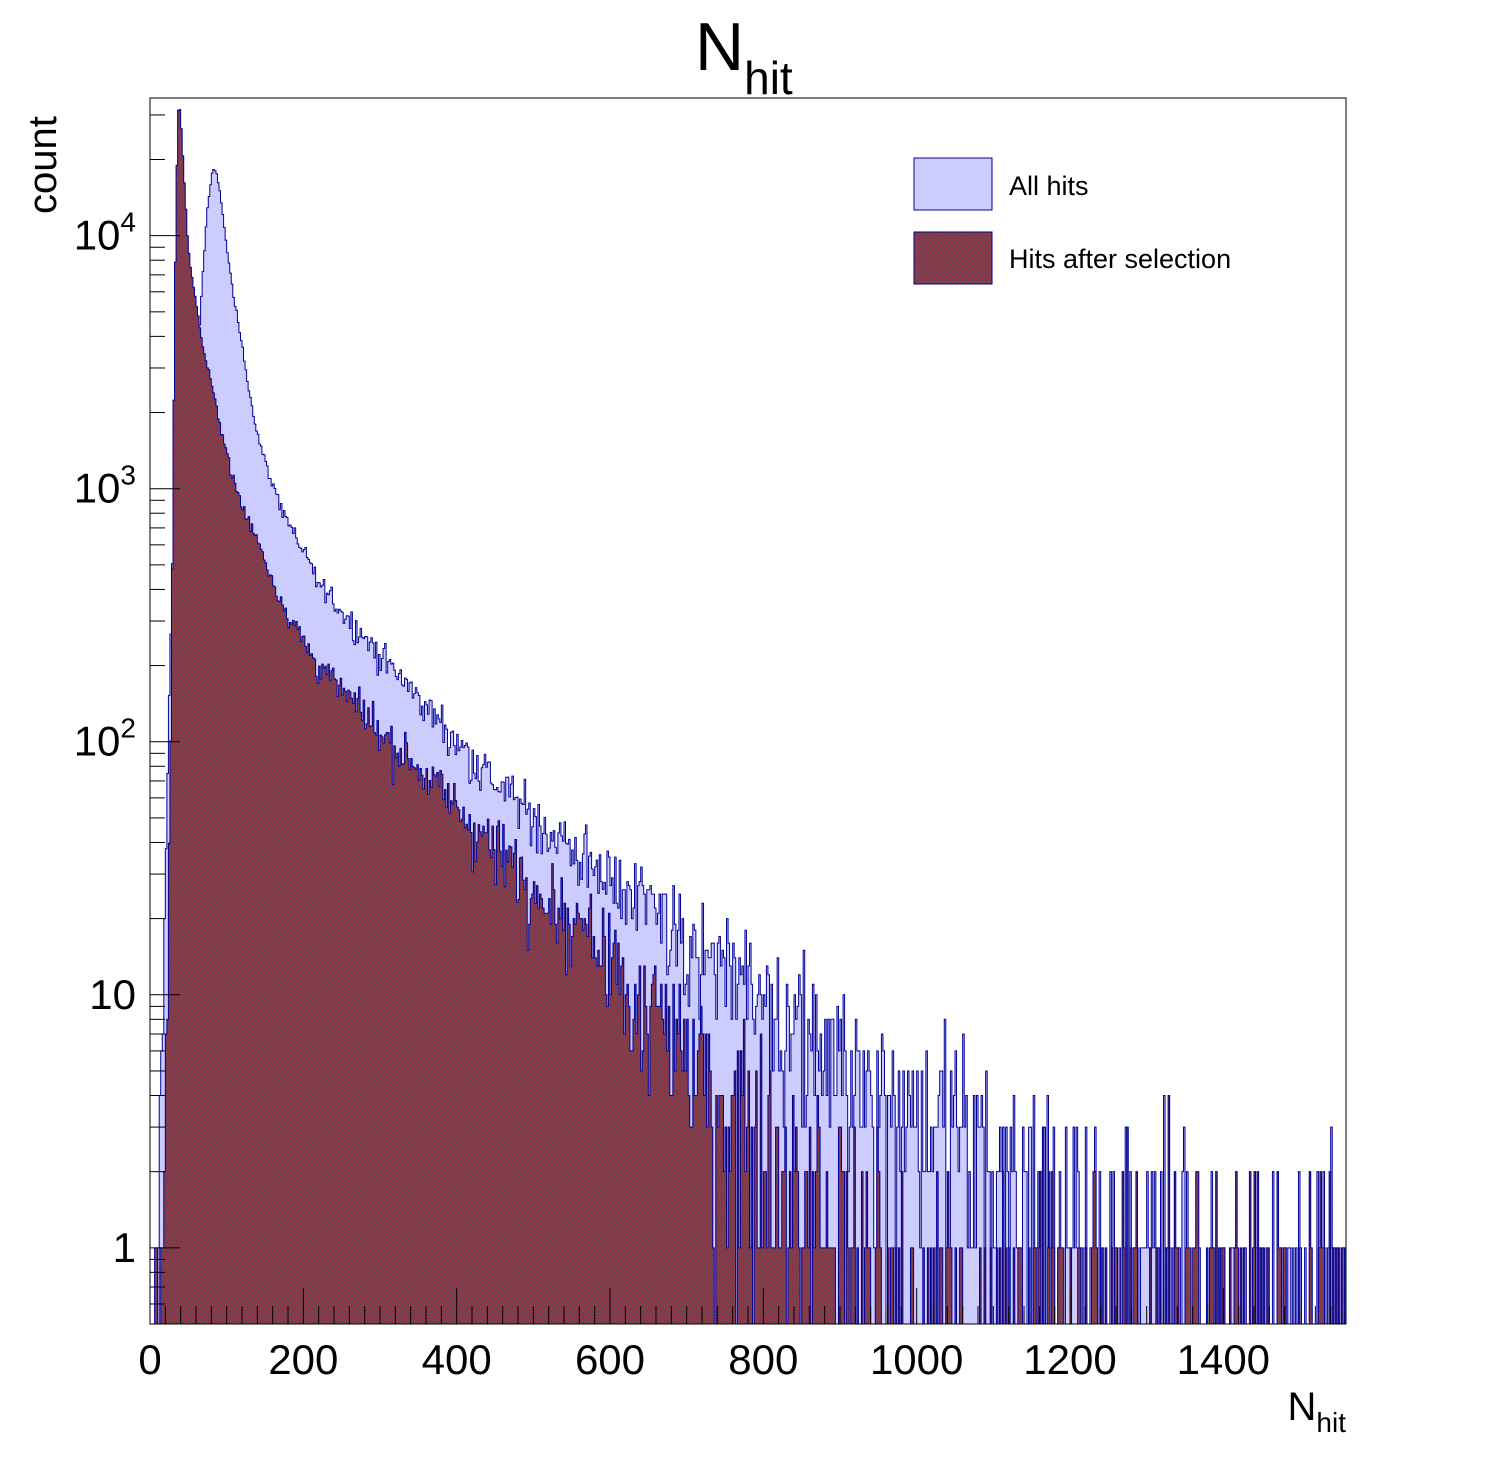  I want to click on y-tick-label: 1, so click(124, 1247).